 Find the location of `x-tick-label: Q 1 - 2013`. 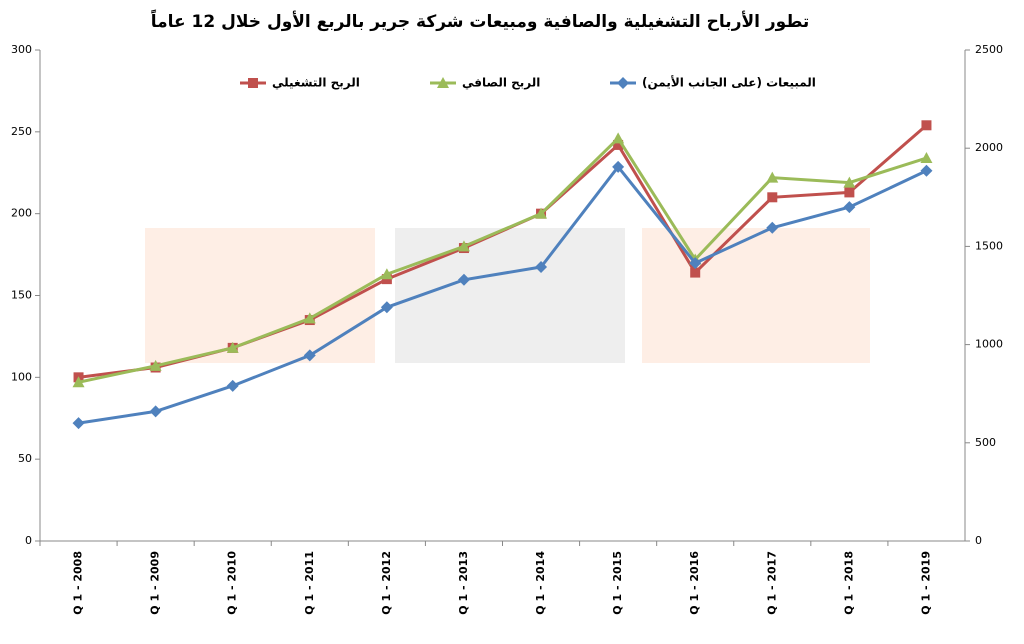

x-tick-label: Q 1 - 2013 is located at coordinates (463, 583).